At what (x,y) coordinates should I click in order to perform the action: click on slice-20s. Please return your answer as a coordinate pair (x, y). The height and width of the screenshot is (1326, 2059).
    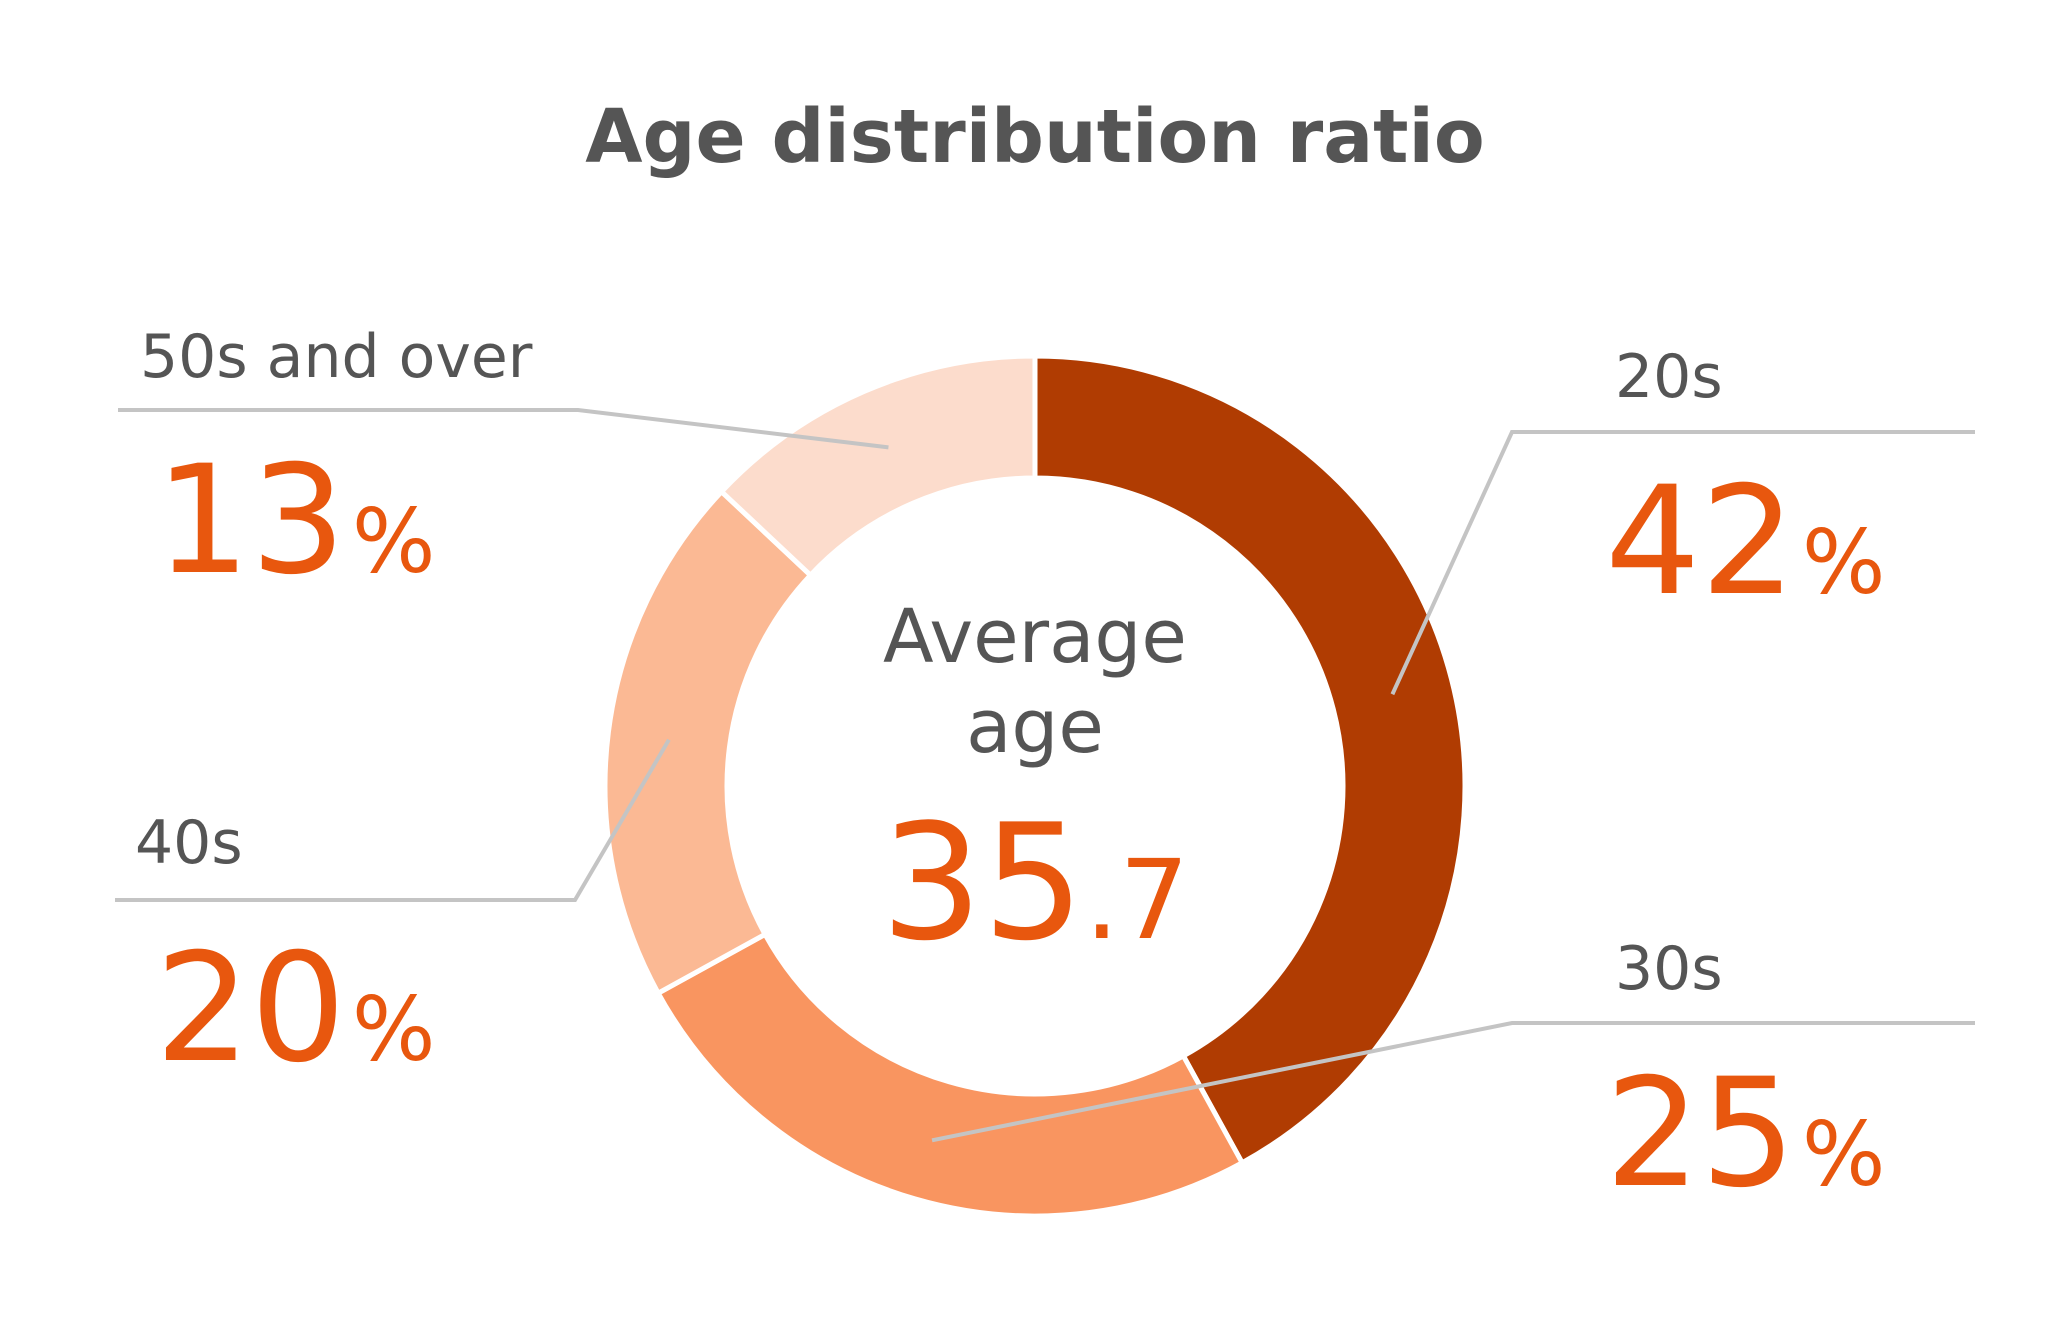
    Looking at the image, I should click on (1250, 760).